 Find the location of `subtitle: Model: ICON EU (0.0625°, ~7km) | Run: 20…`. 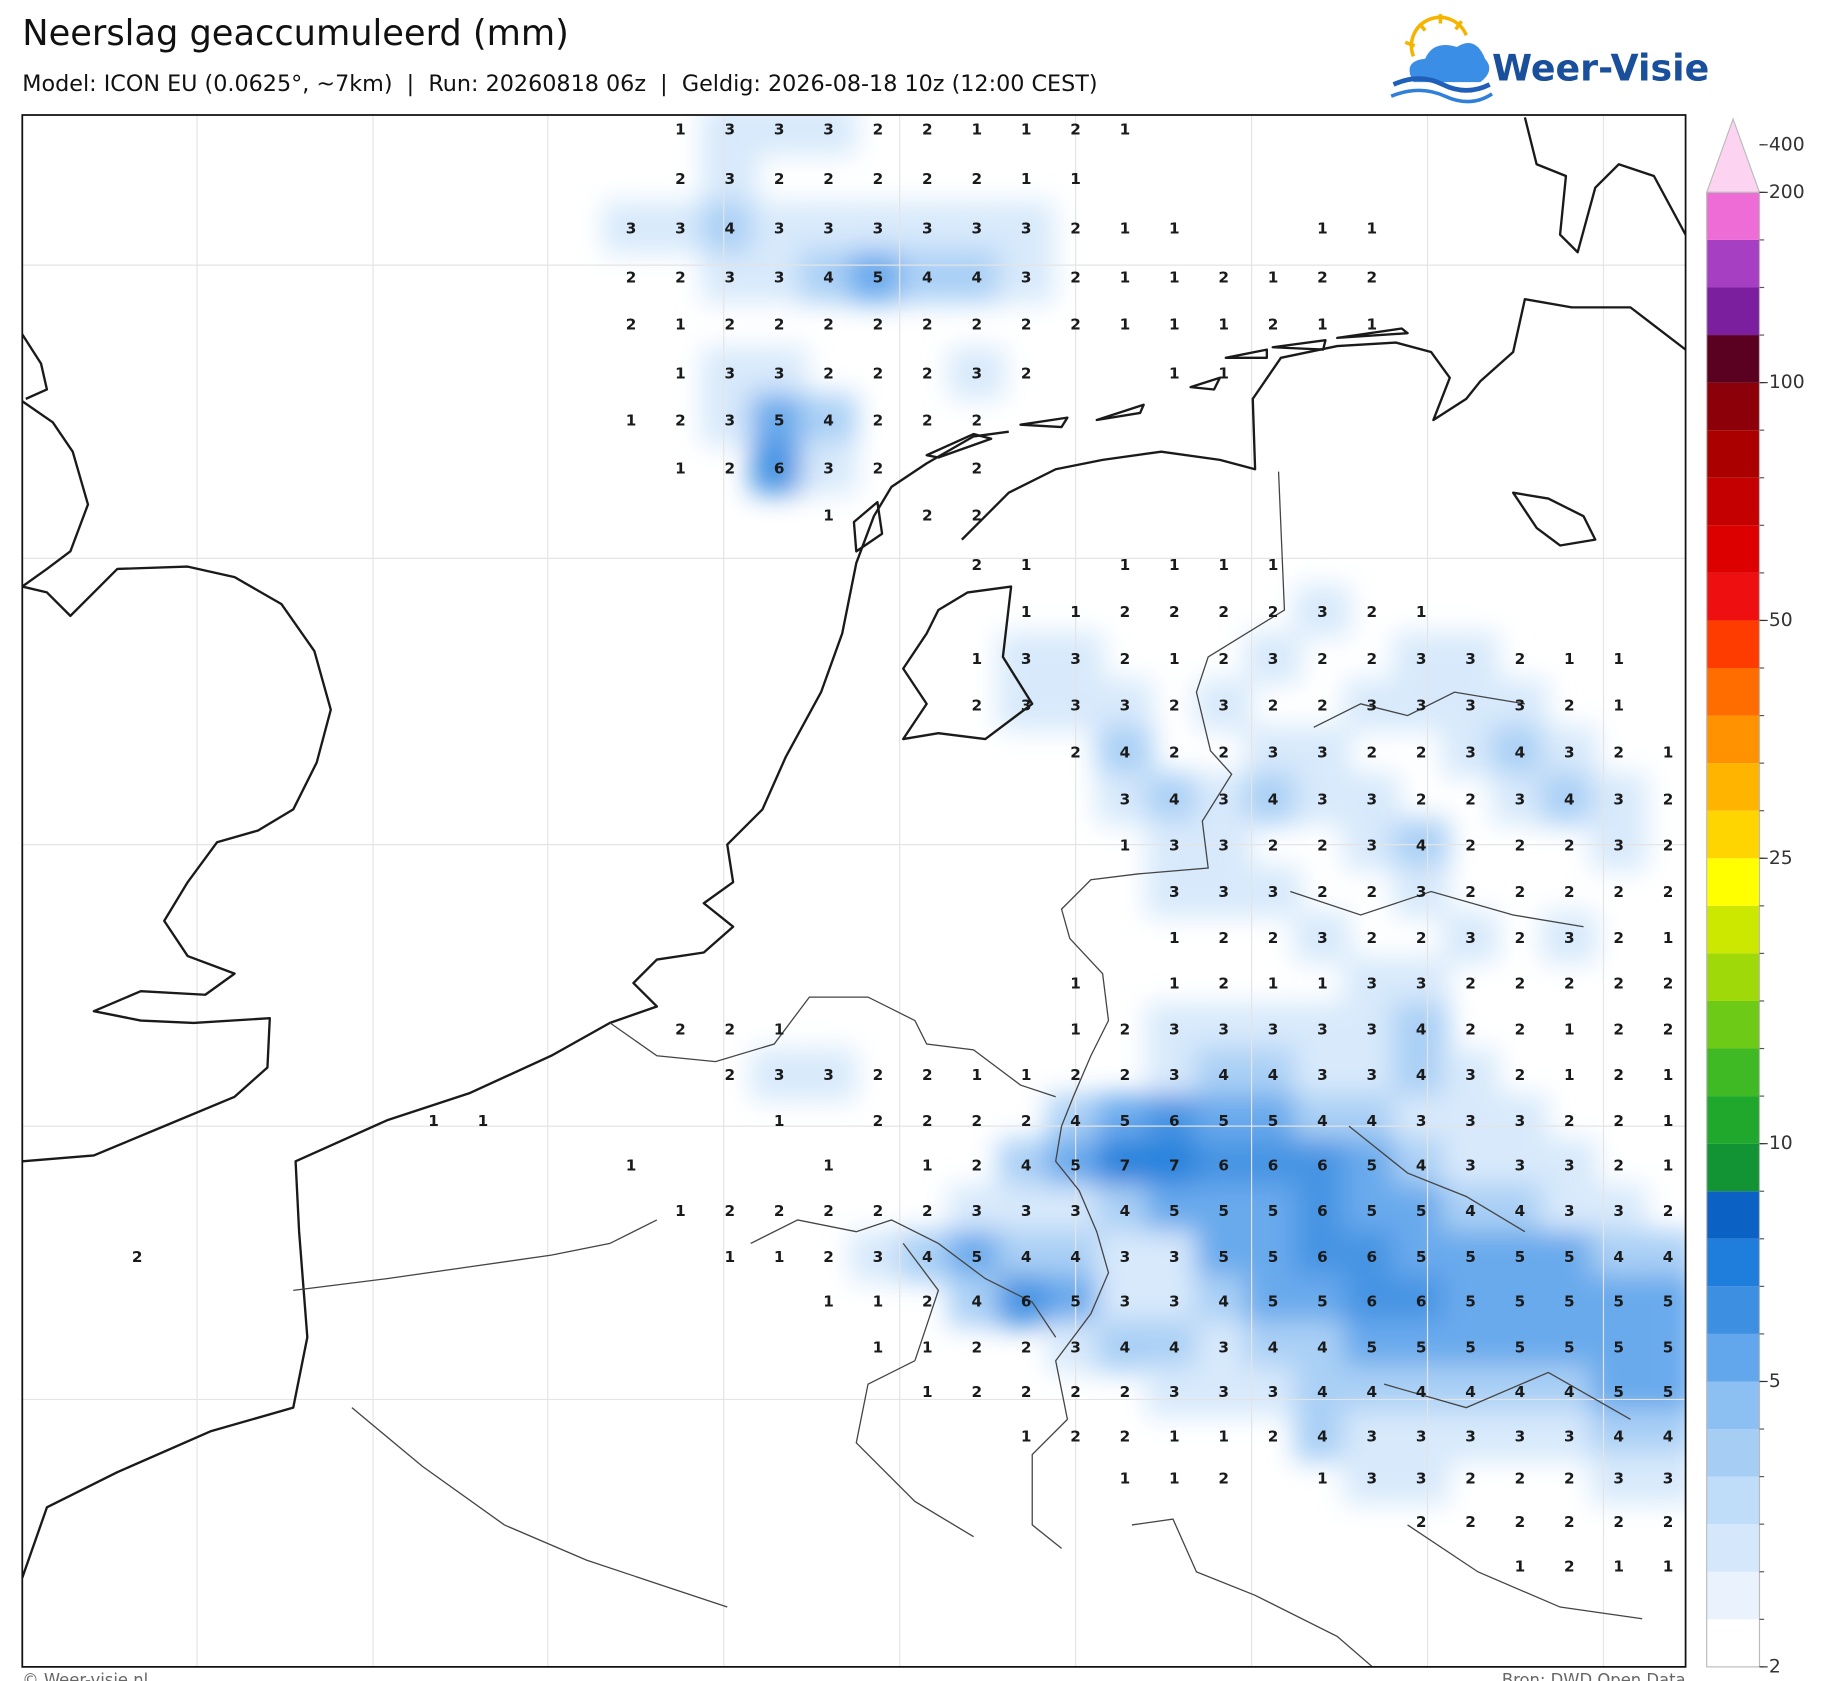

subtitle: Model: ICON EU (0.0625°, ~7km) | Run: 20… is located at coordinates (559, 84).